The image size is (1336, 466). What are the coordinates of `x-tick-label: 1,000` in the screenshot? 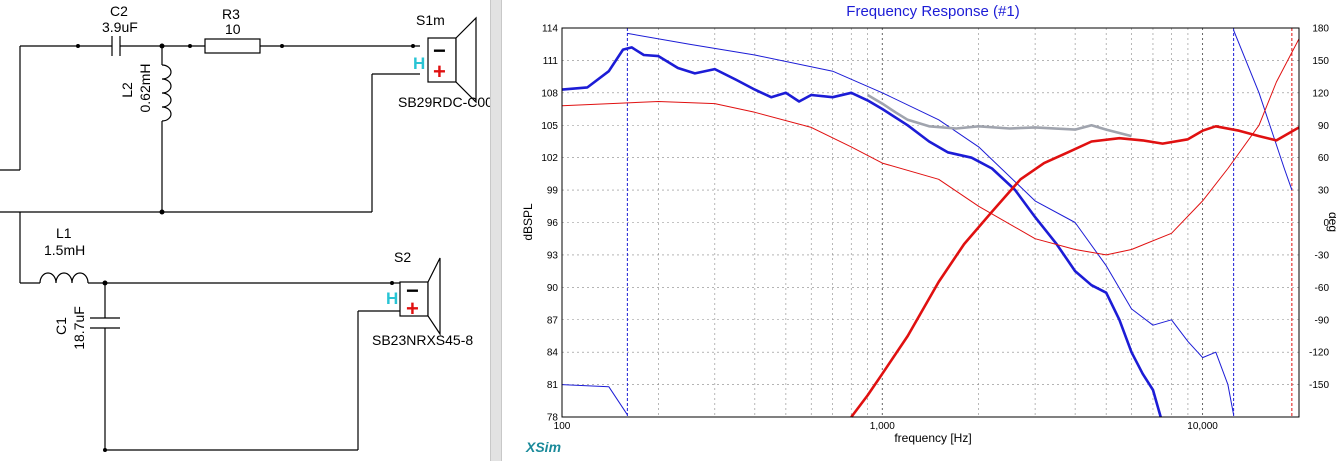 It's located at (882, 426).